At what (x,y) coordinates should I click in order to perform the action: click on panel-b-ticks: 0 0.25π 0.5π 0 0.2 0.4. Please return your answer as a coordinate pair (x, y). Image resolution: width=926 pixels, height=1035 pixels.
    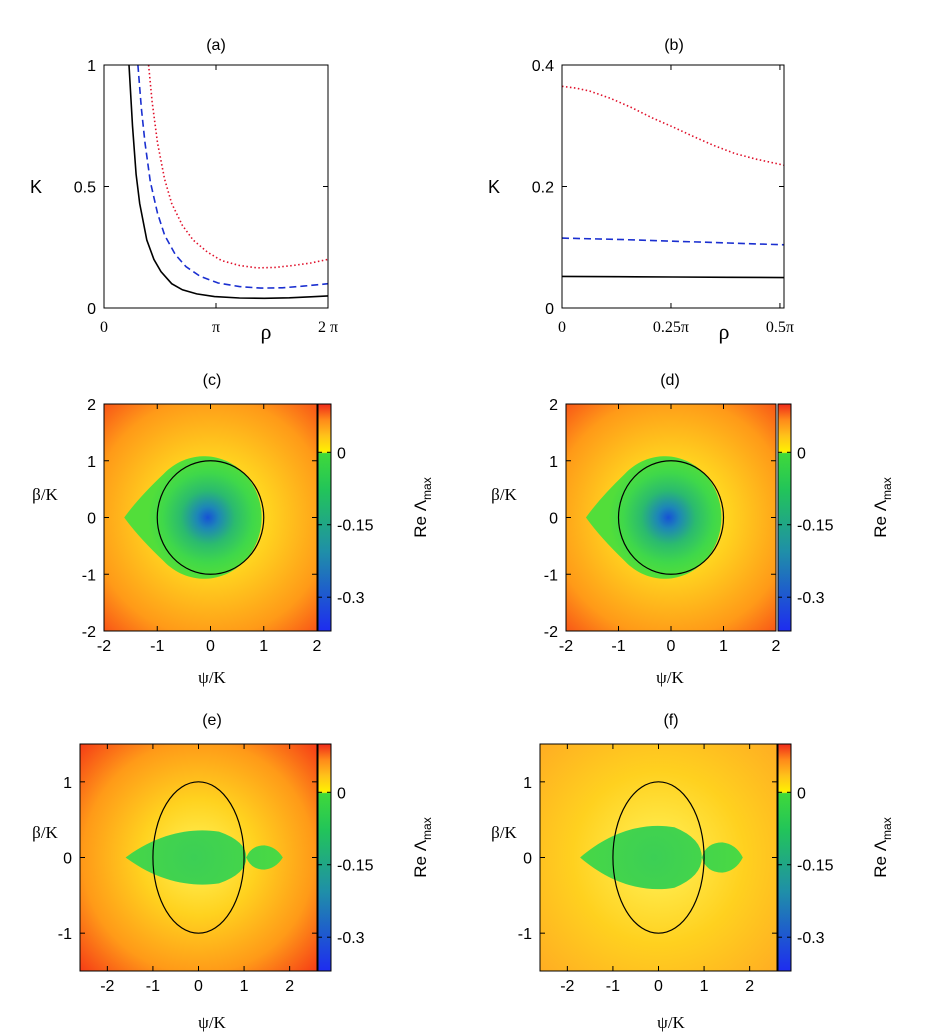
    Looking at the image, I should click on (663, 197).